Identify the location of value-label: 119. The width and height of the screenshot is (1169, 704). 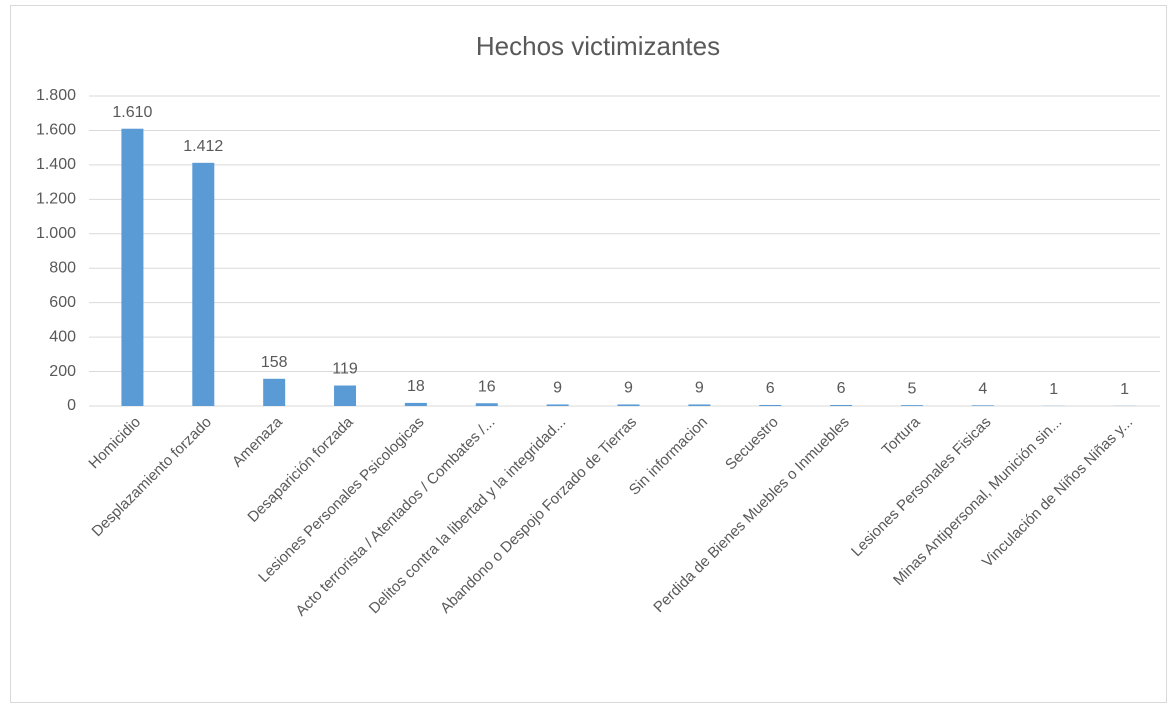
(345, 369).